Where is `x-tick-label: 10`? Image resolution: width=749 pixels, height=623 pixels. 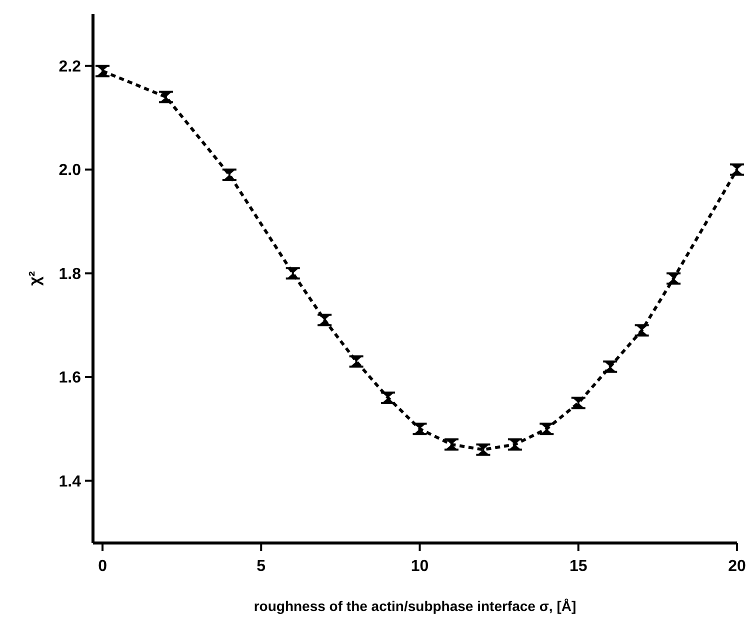
x-tick-label: 10 is located at coordinates (419, 566).